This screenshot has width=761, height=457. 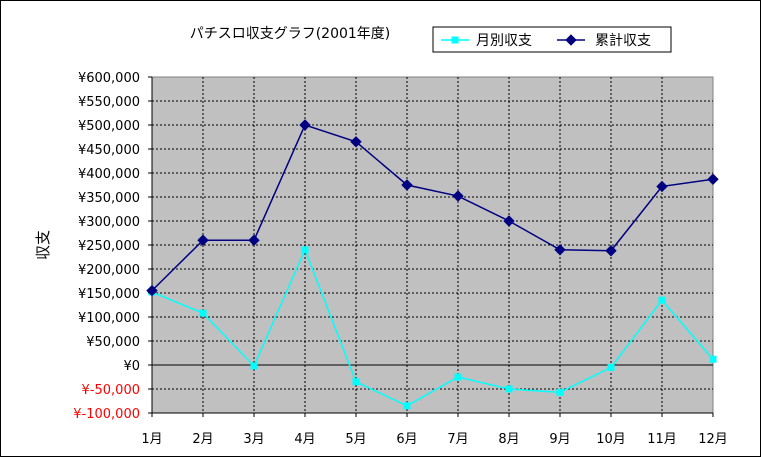 I want to click on x-tick-label: 7月, so click(x=457, y=439).